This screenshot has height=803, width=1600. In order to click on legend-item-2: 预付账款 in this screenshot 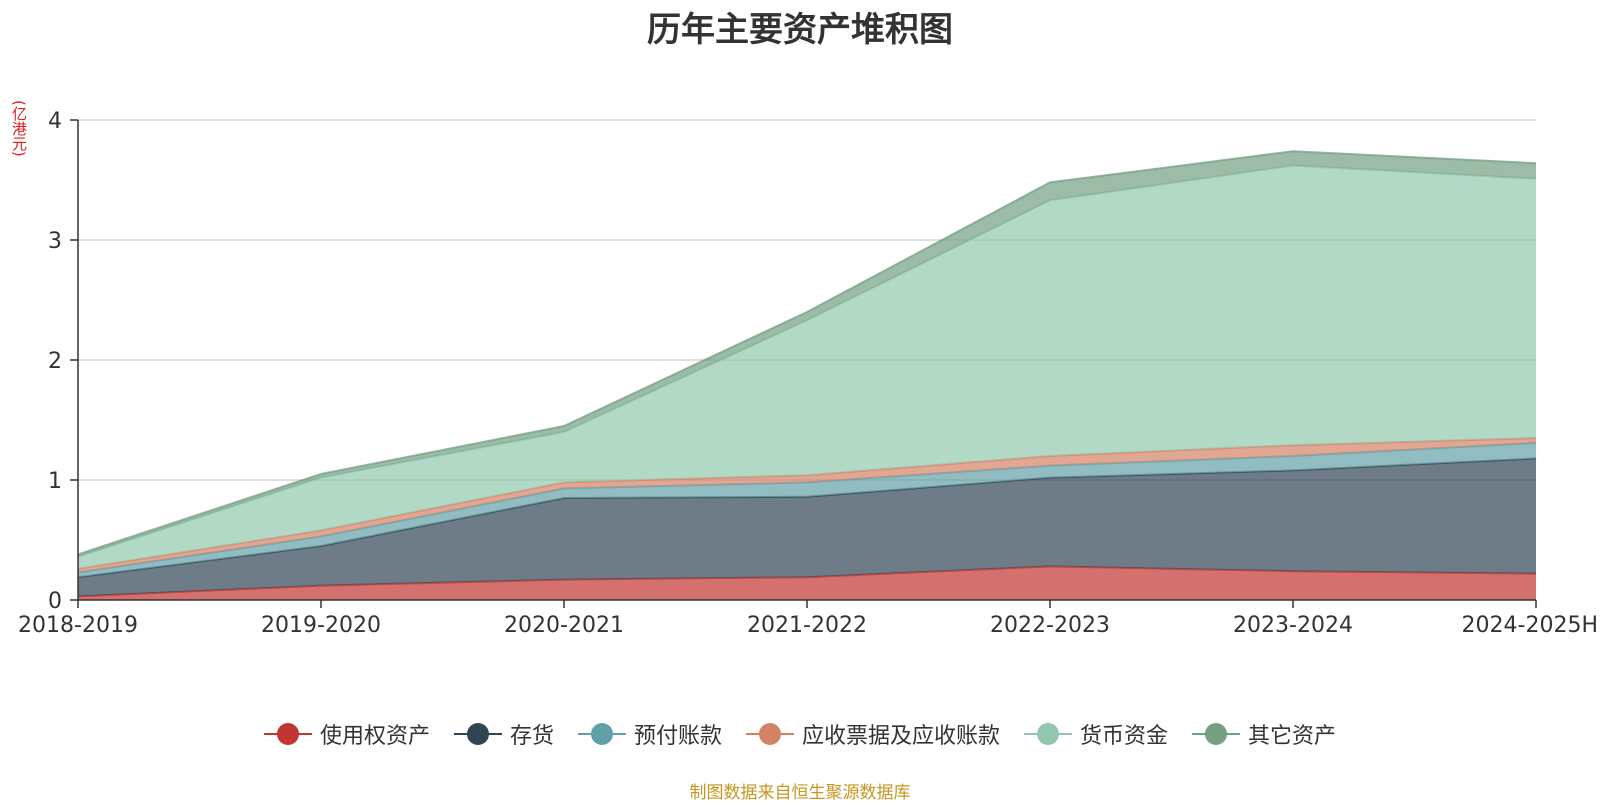, I will do `click(649, 734)`.